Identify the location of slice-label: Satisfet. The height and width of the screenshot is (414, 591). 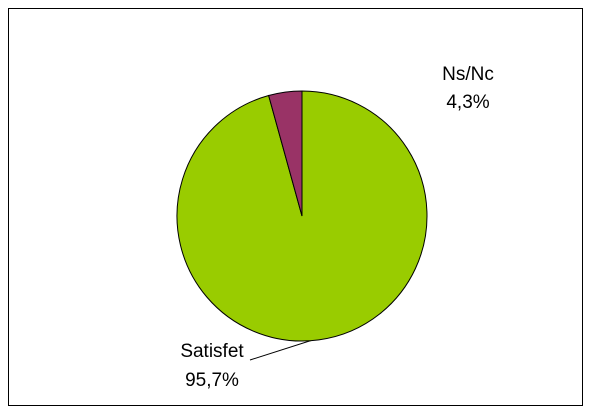
(212, 351).